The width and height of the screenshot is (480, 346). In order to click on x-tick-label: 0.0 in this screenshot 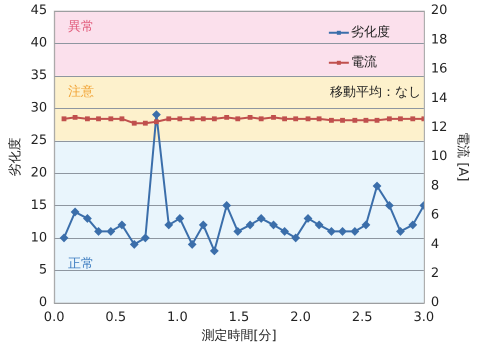, I will do `click(54, 317)`.